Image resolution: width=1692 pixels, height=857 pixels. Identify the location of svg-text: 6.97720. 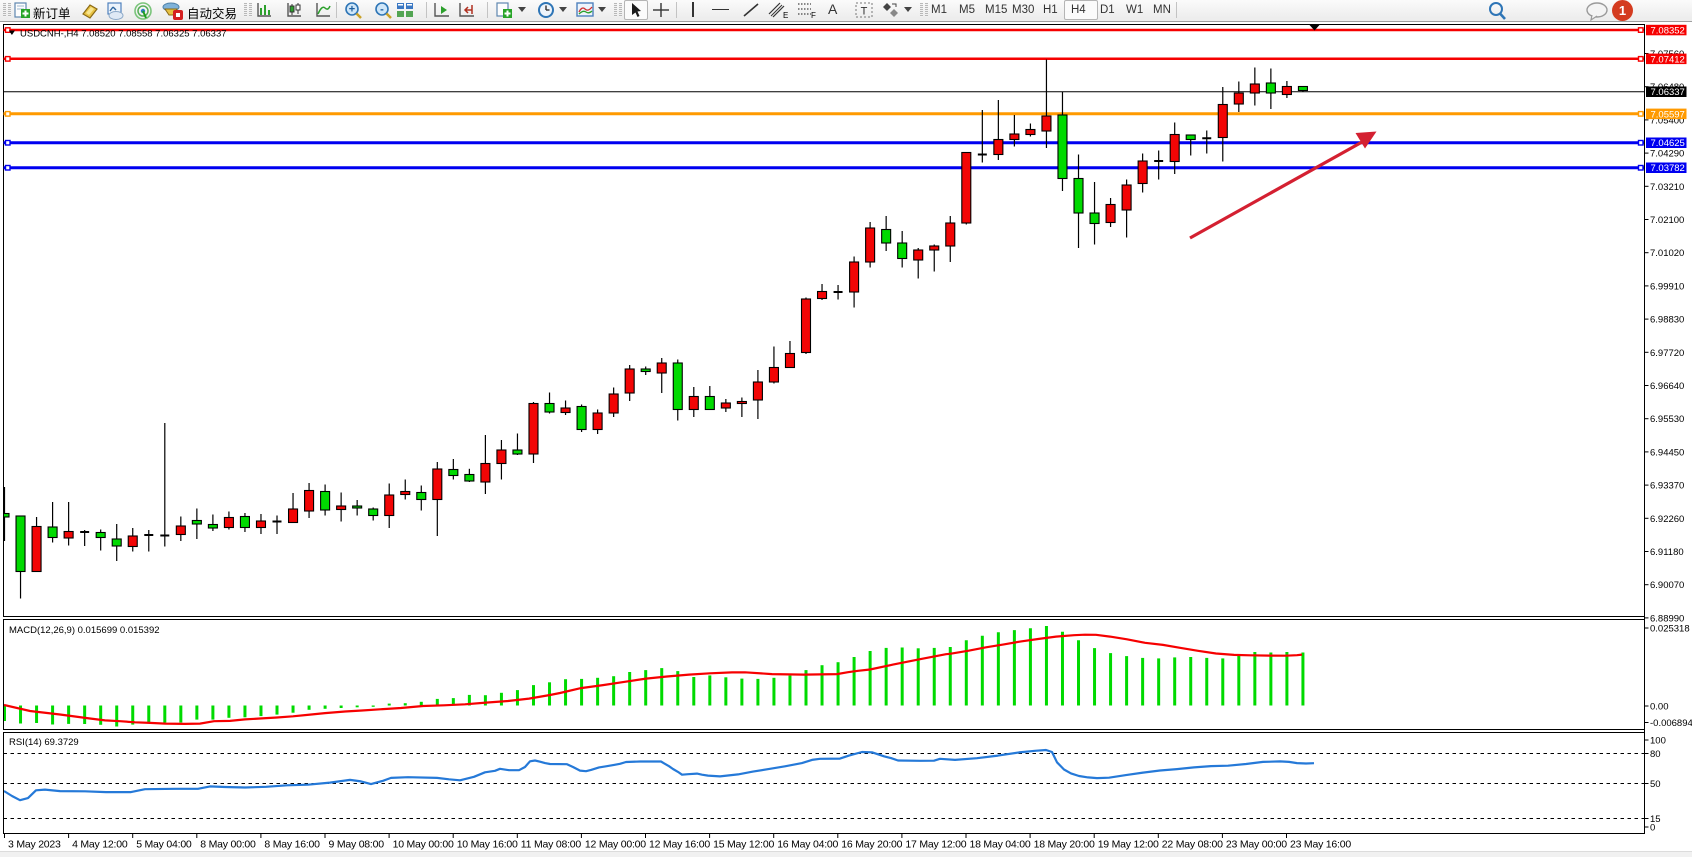
(1667, 353).